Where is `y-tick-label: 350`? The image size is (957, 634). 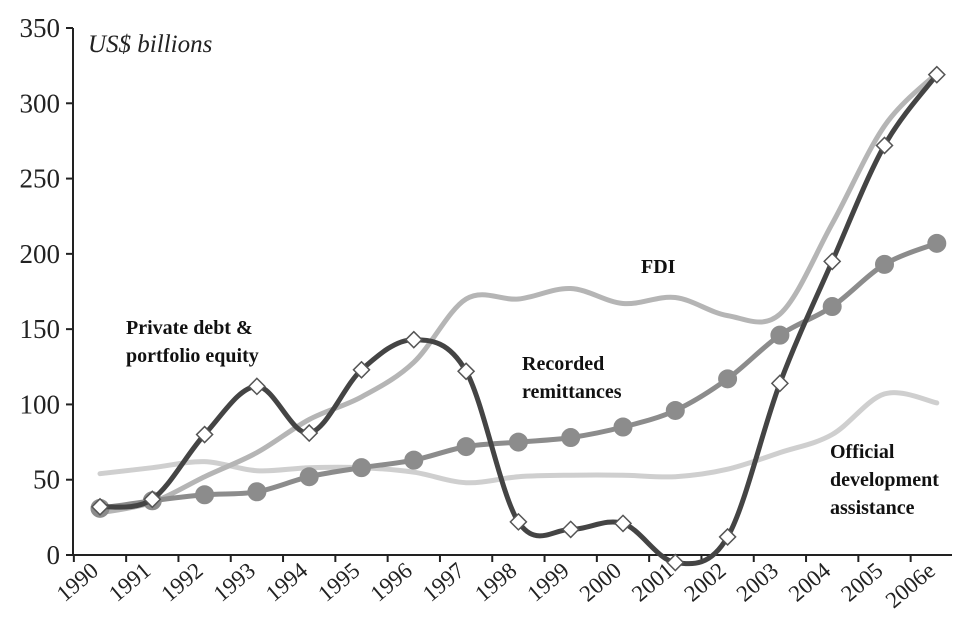
y-tick-label: 350 is located at coordinates (40, 28).